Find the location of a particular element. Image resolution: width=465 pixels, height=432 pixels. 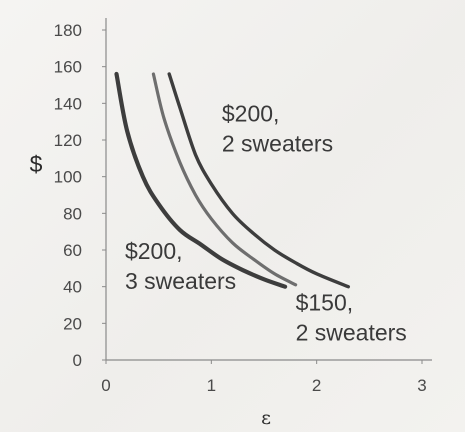

x-axis-label: ε is located at coordinates (266, 418).